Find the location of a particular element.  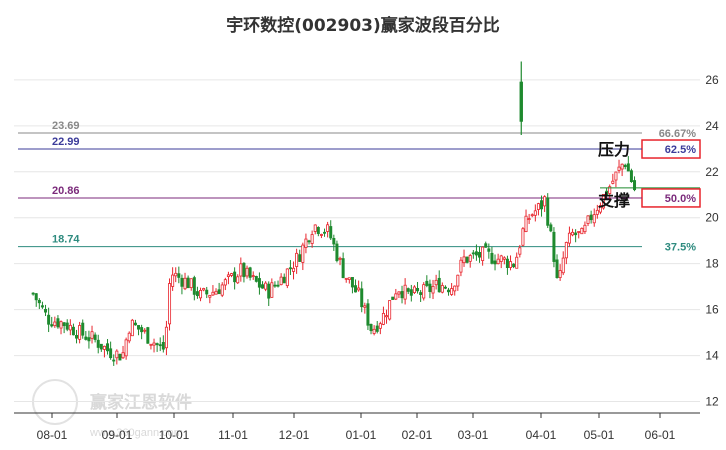

level-price-label: 23.69 is located at coordinates (66, 126).